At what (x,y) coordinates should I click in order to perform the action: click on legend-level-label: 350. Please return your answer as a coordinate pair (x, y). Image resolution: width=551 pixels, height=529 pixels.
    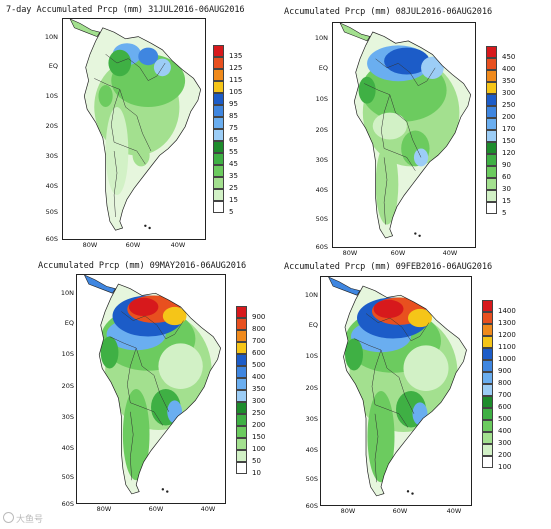
    Looking at the image, I should click on (509, 81).